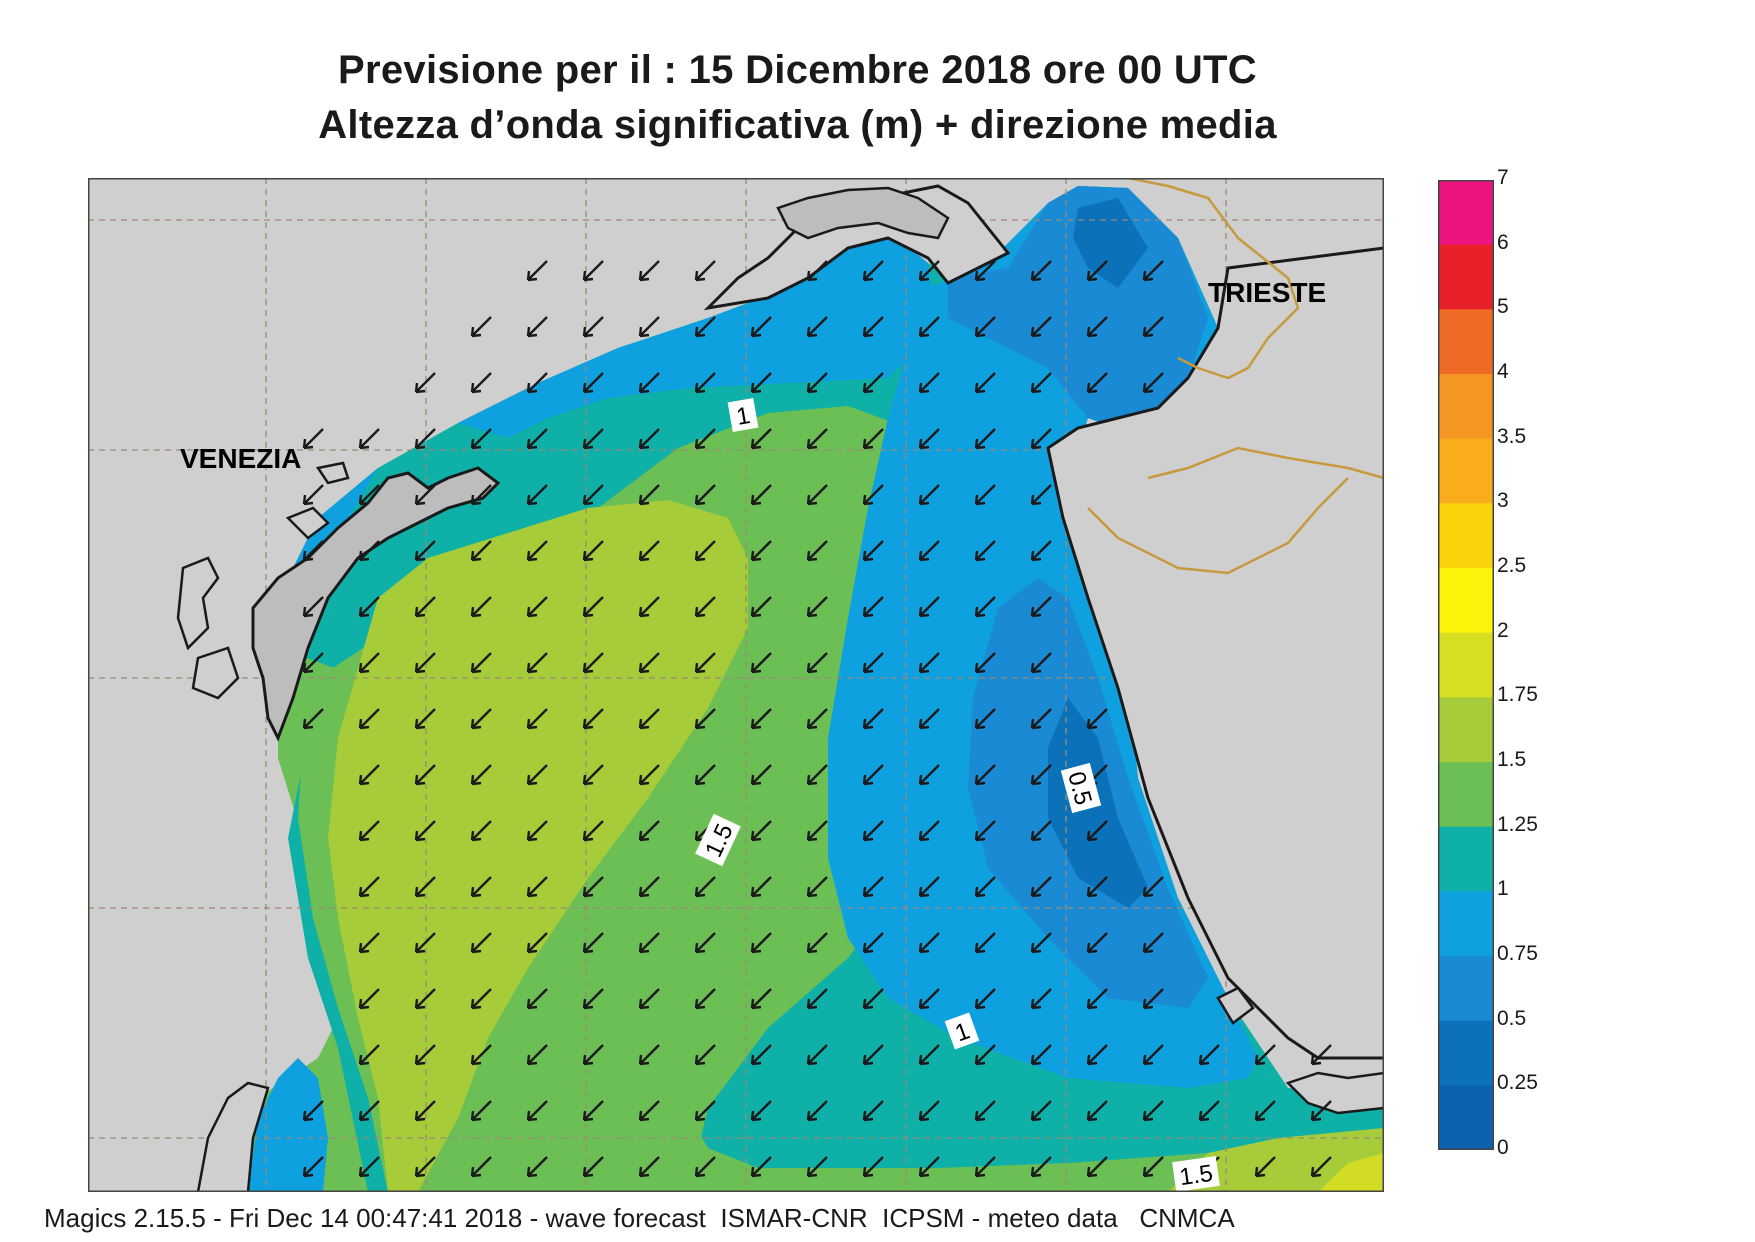 The width and height of the screenshot is (1755, 1242). What do you see at coordinates (1512, 759) in the screenshot?
I see `legend-label: 1.5` at bounding box center [1512, 759].